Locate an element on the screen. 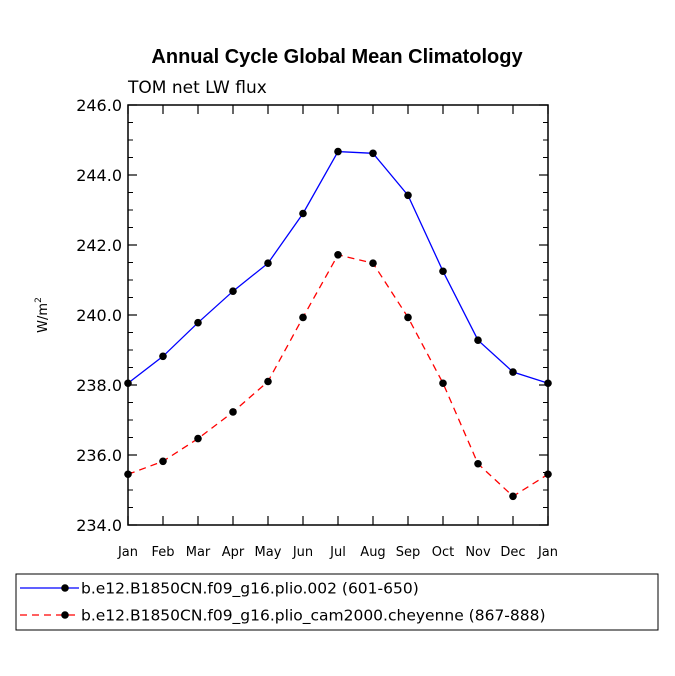 The width and height of the screenshot is (675, 676). legend-label-1: b.e12.B1850CN.f09_g16.plio.002 (601-650) is located at coordinates (250, 589).